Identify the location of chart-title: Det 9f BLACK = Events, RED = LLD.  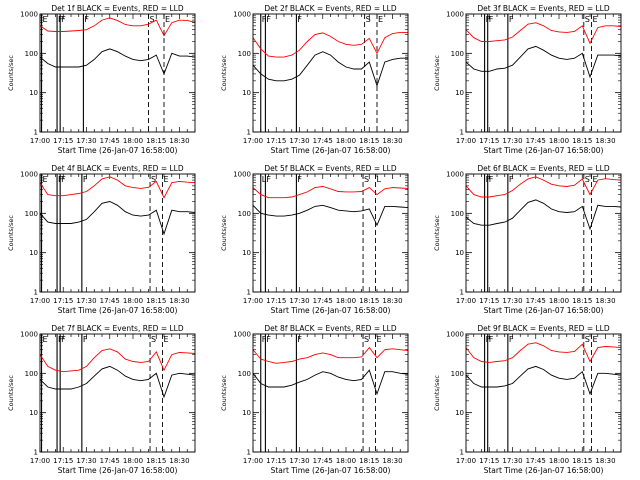
(543, 328).